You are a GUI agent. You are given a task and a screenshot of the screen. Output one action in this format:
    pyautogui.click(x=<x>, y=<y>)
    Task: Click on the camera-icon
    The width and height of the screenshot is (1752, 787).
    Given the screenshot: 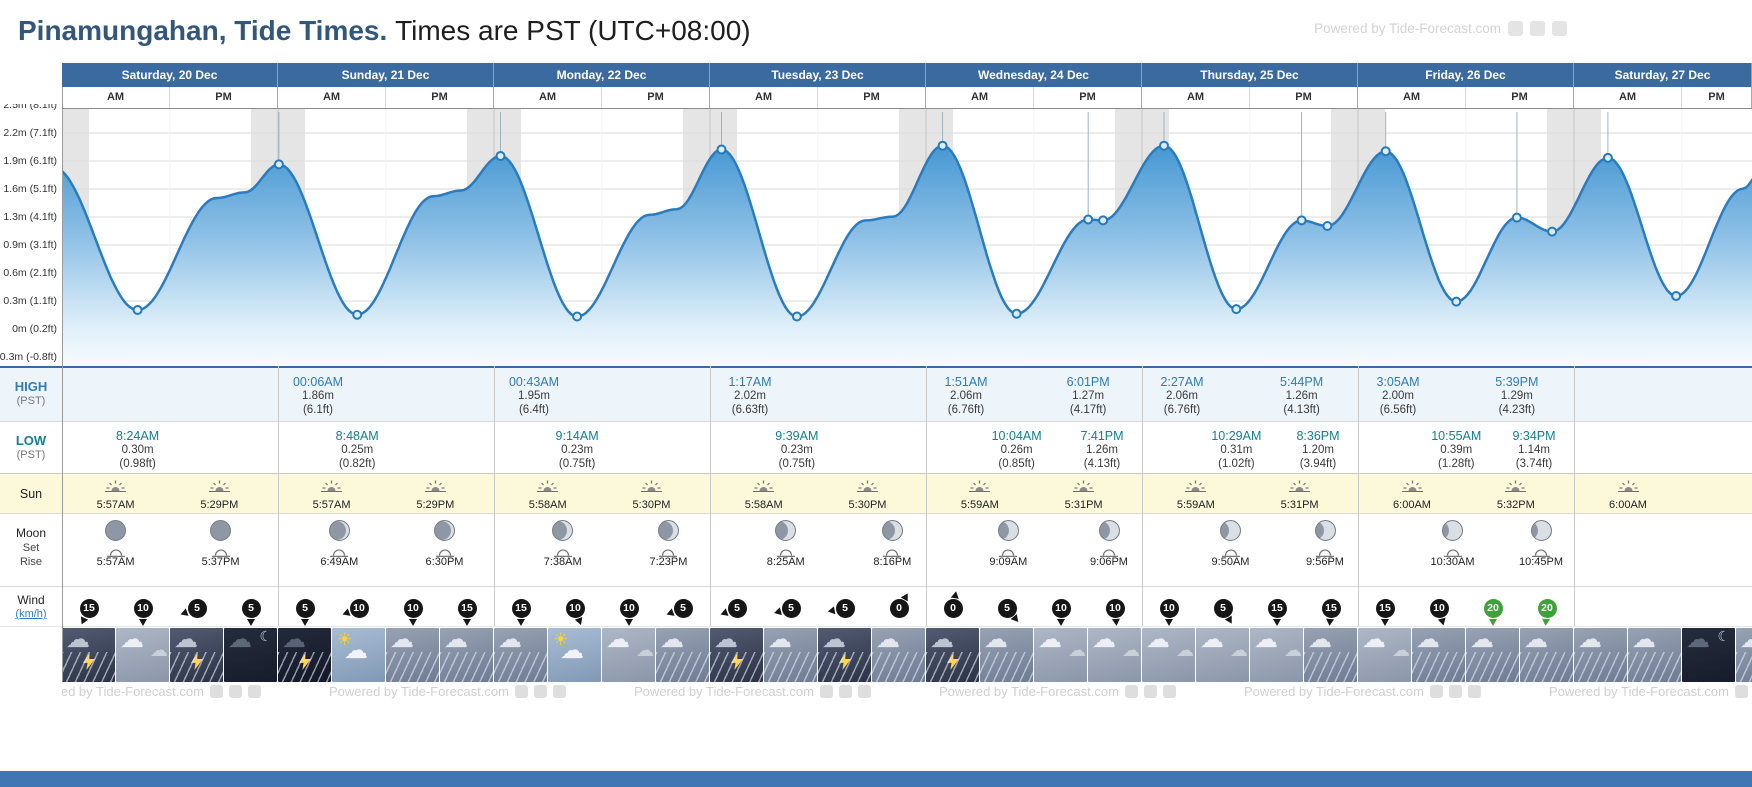 What is the action you would take?
    pyautogui.click(x=540, y=691)
    